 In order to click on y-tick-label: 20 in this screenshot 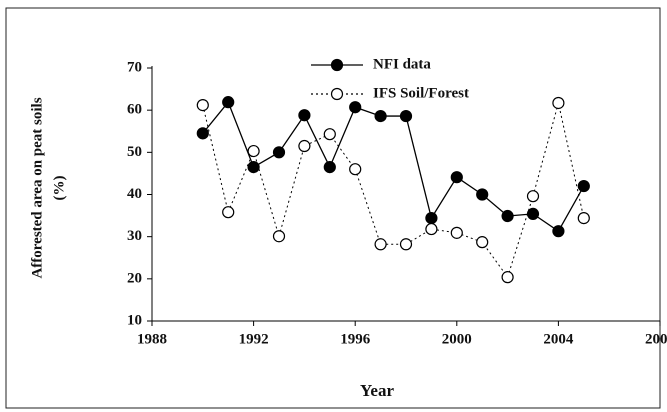, I will do `click(134, 278)`.